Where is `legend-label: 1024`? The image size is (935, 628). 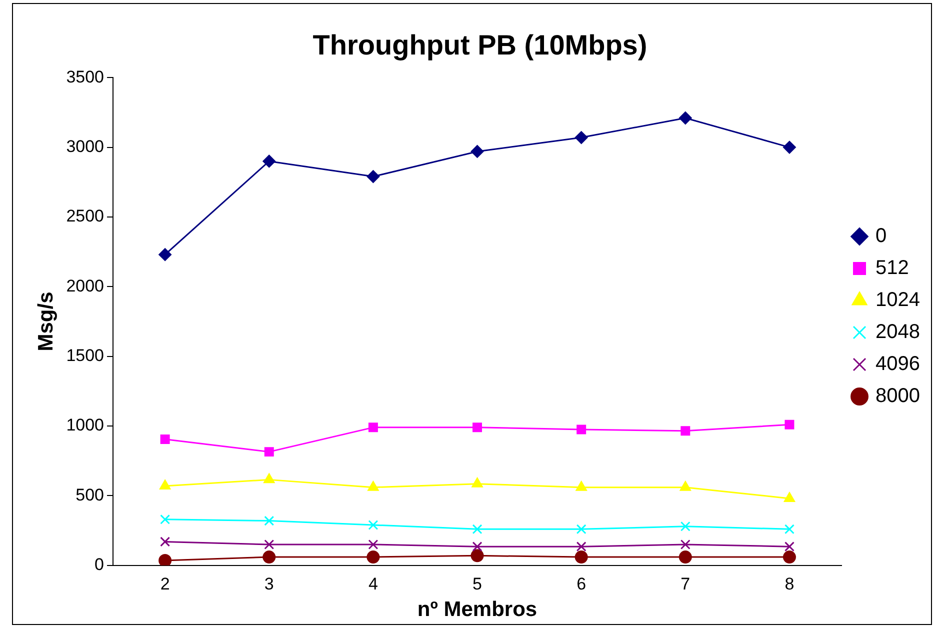
legend-label: 1024 is located at coordinates (898, 300).